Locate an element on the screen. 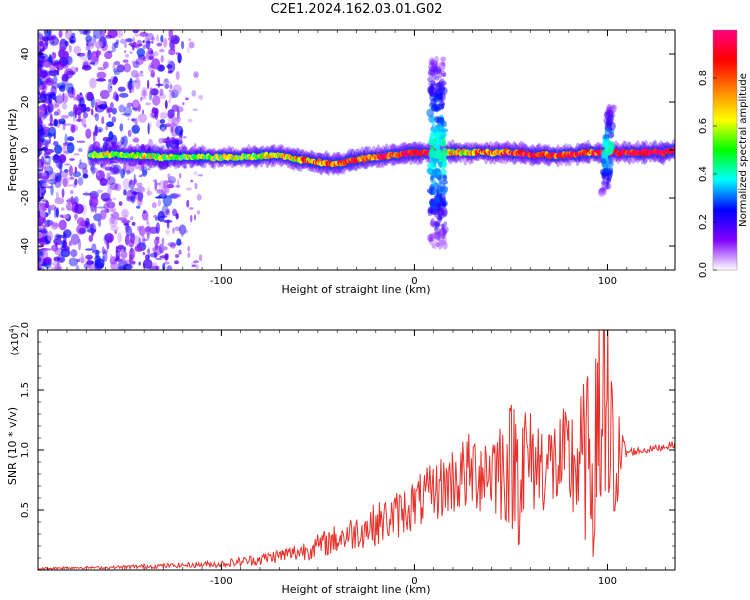 This screenshot has height=600, width=750. figure-title: C2E1.2024.162.03.01.G02 is located at coordinates (356, 9).